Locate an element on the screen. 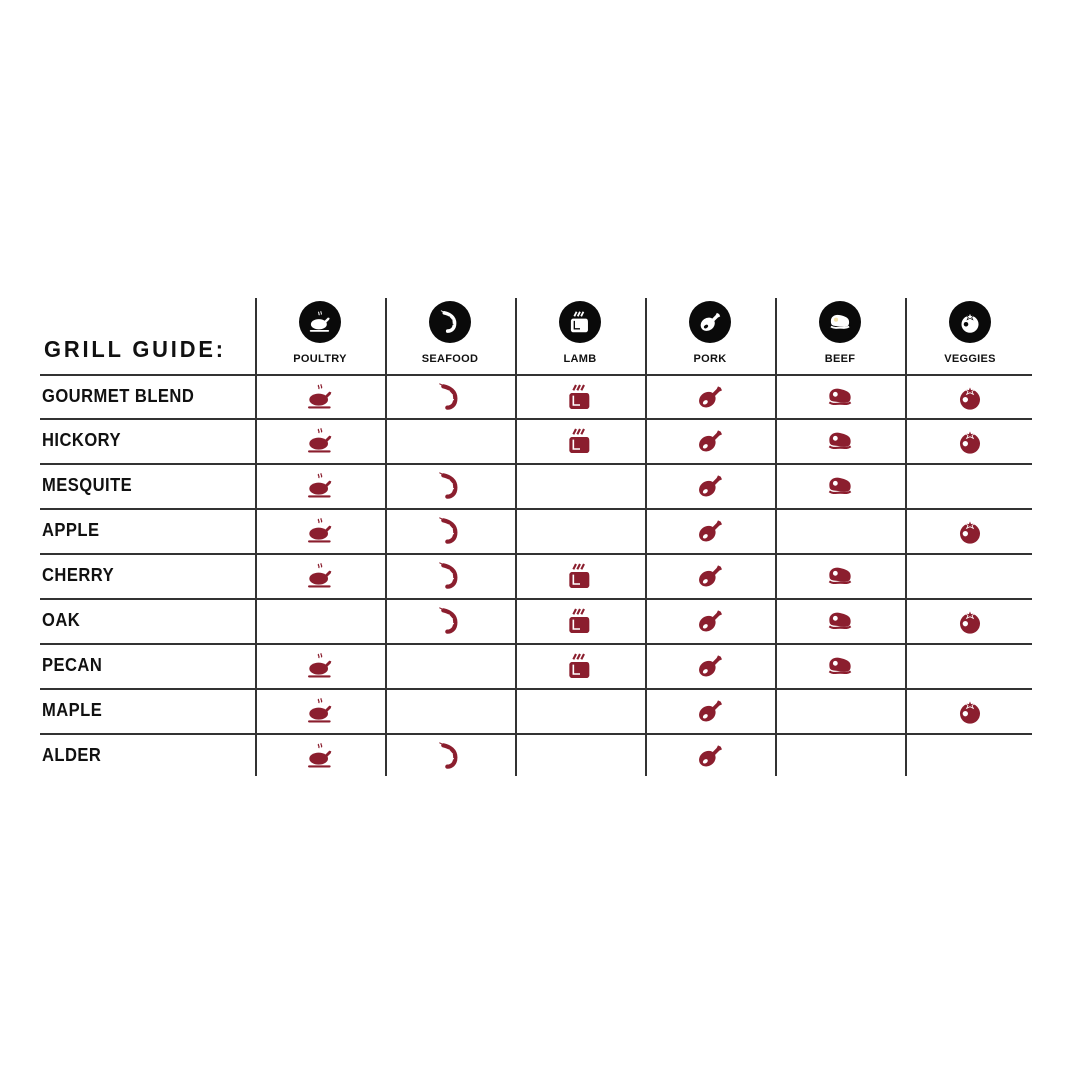 Image resolution: width=1080 pixels, height=1080 pixels. column-label: SEAFOOD is located at coordinates (450, 359).